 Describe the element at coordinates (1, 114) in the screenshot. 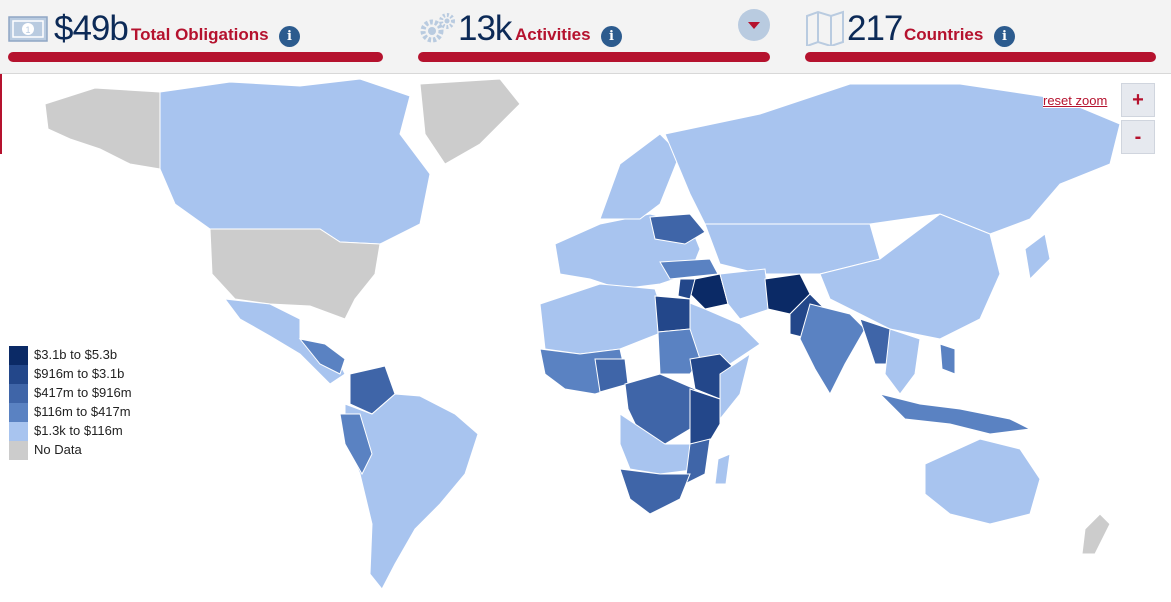

I see `map-side-marker` at that location.